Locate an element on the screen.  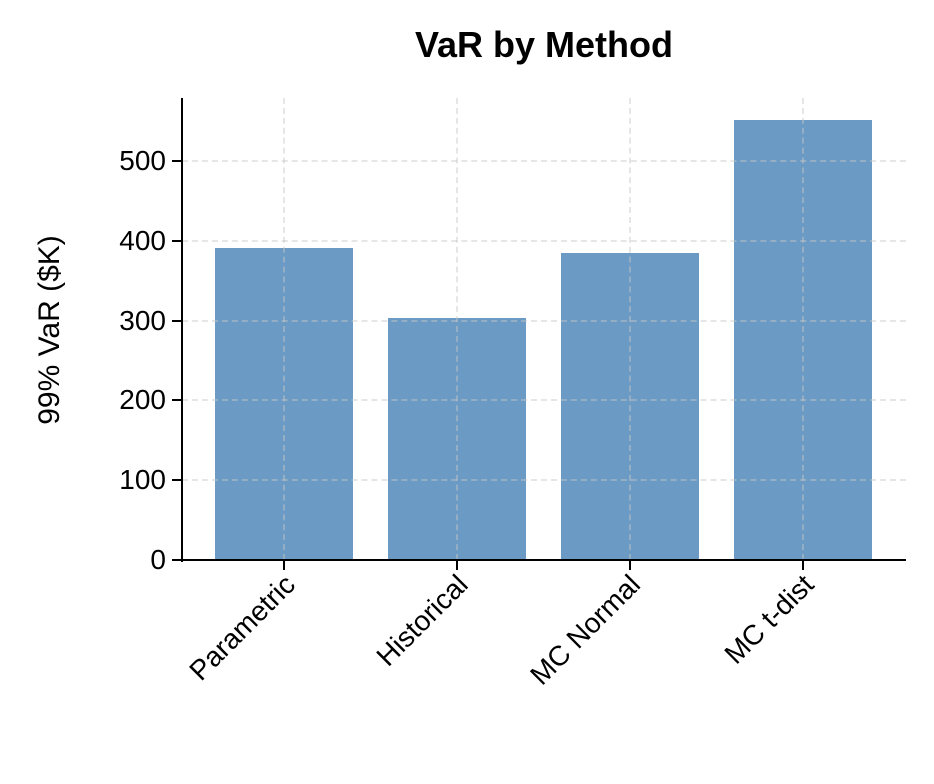
y-tick-label: 500 is located at coordinates (142, 160).